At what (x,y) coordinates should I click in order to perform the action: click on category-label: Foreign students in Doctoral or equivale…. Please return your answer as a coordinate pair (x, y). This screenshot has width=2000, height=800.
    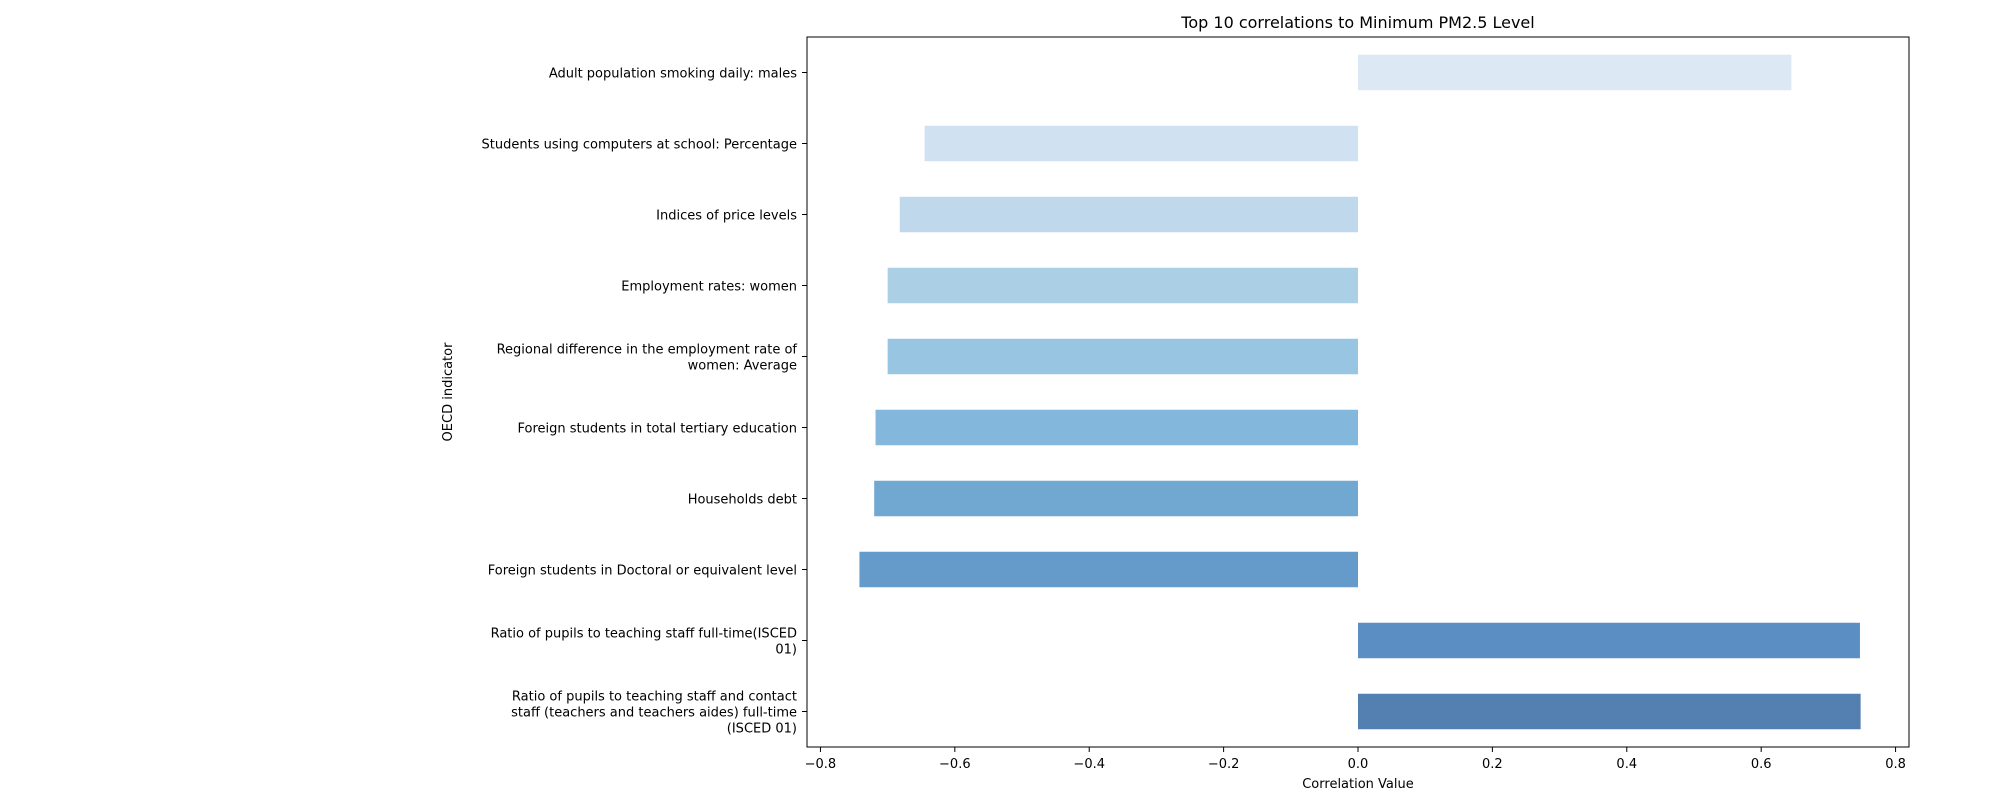
    Looking at the image, I should click on (642, 571).